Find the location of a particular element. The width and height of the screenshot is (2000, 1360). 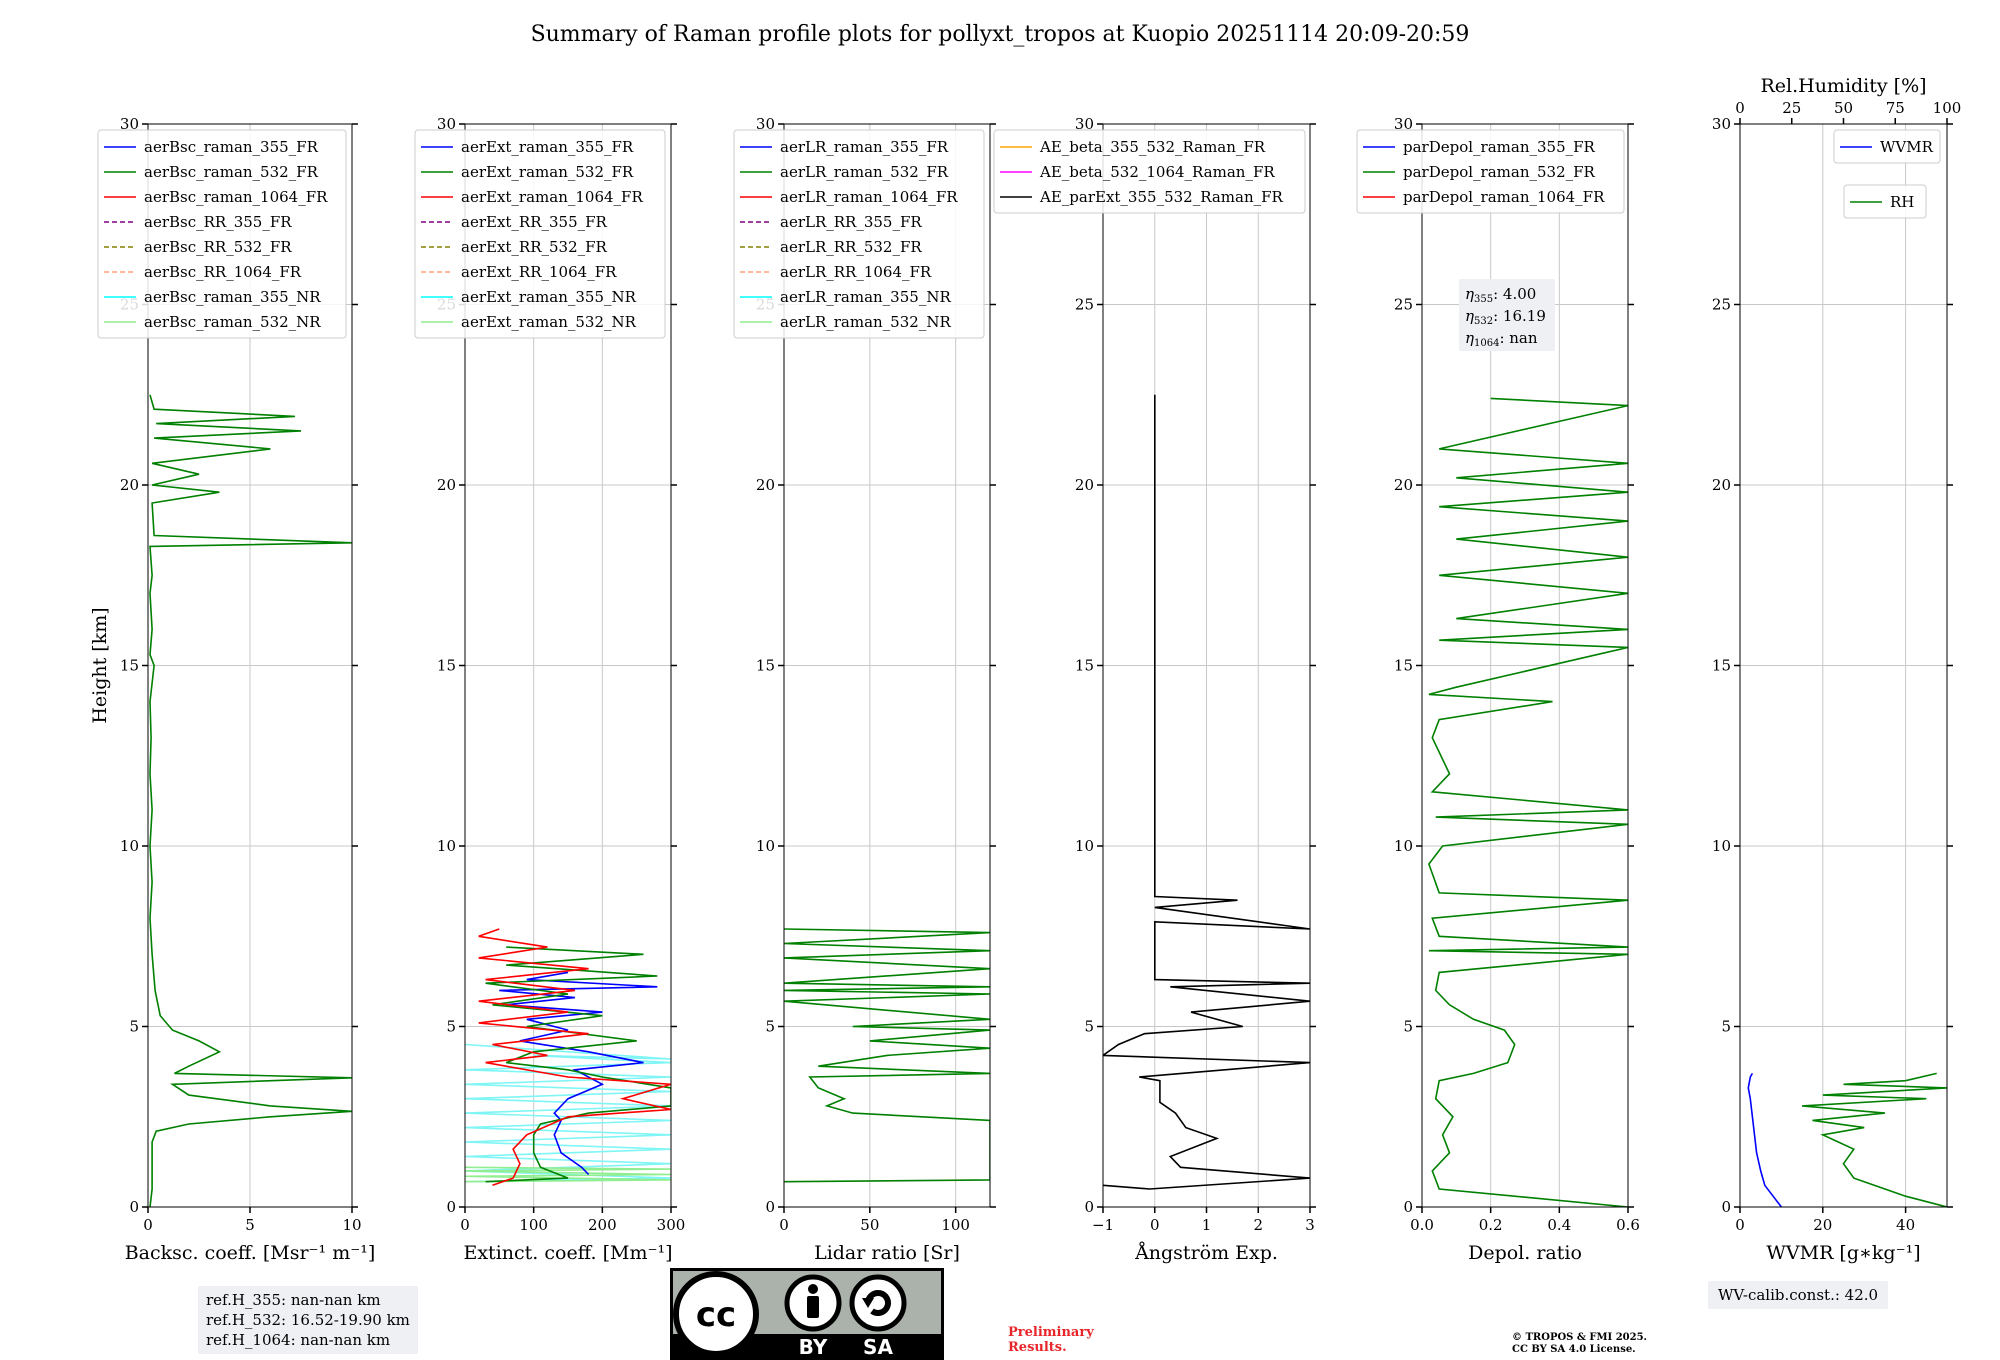

cc-license-badge: cc BY SA is located at coordinates (807, 1314).